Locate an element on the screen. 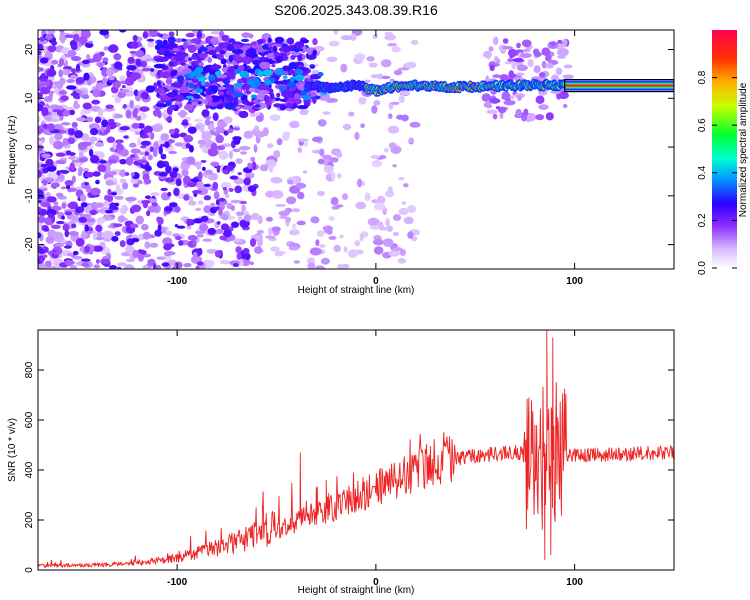 This screenshot has width=750, height=600. figure-title: S206.2025.343.08.39.R16 is located at coordinates (356, 10).